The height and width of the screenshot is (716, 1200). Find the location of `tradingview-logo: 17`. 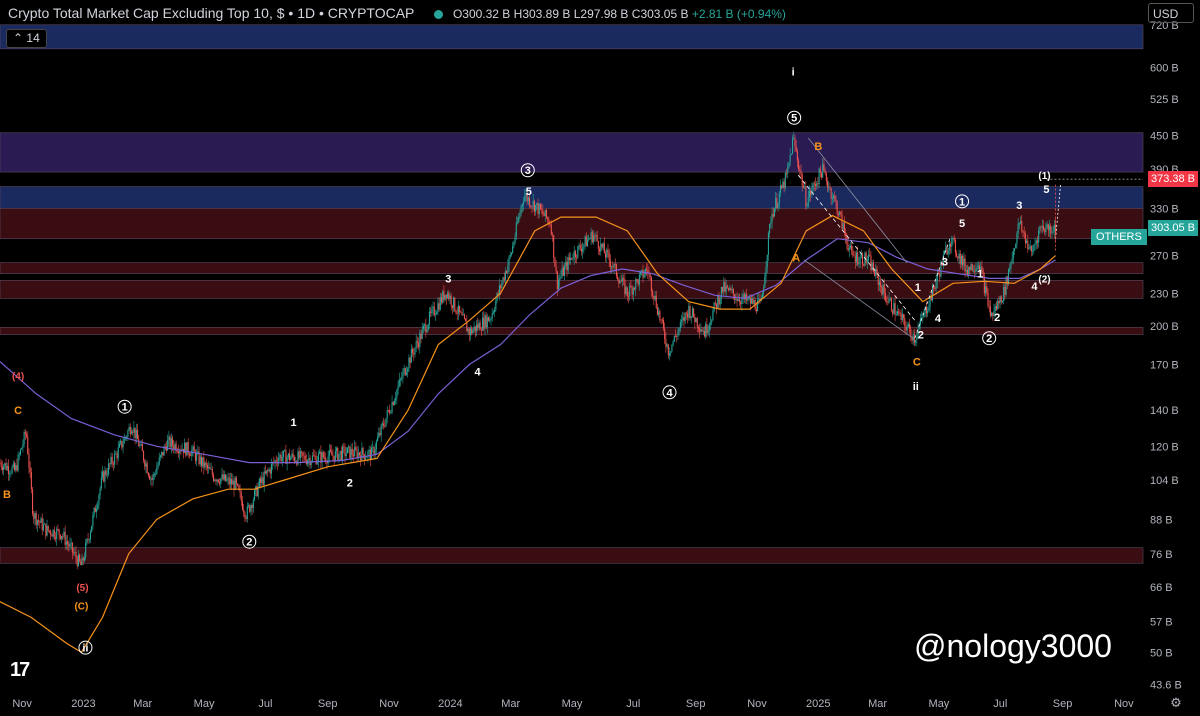

tradingview-logo: 17 is located at coordinates (20, 670).